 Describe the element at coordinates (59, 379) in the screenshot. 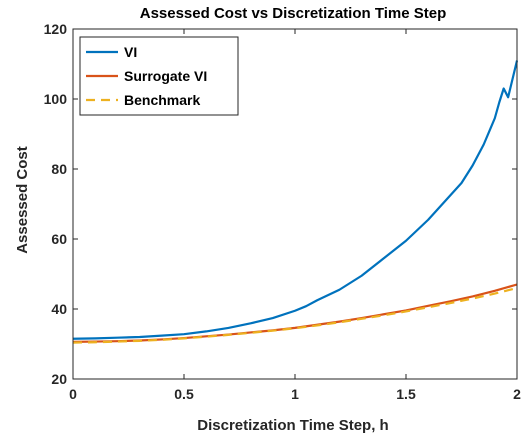

I see `y-tick-label: 20` at that location.